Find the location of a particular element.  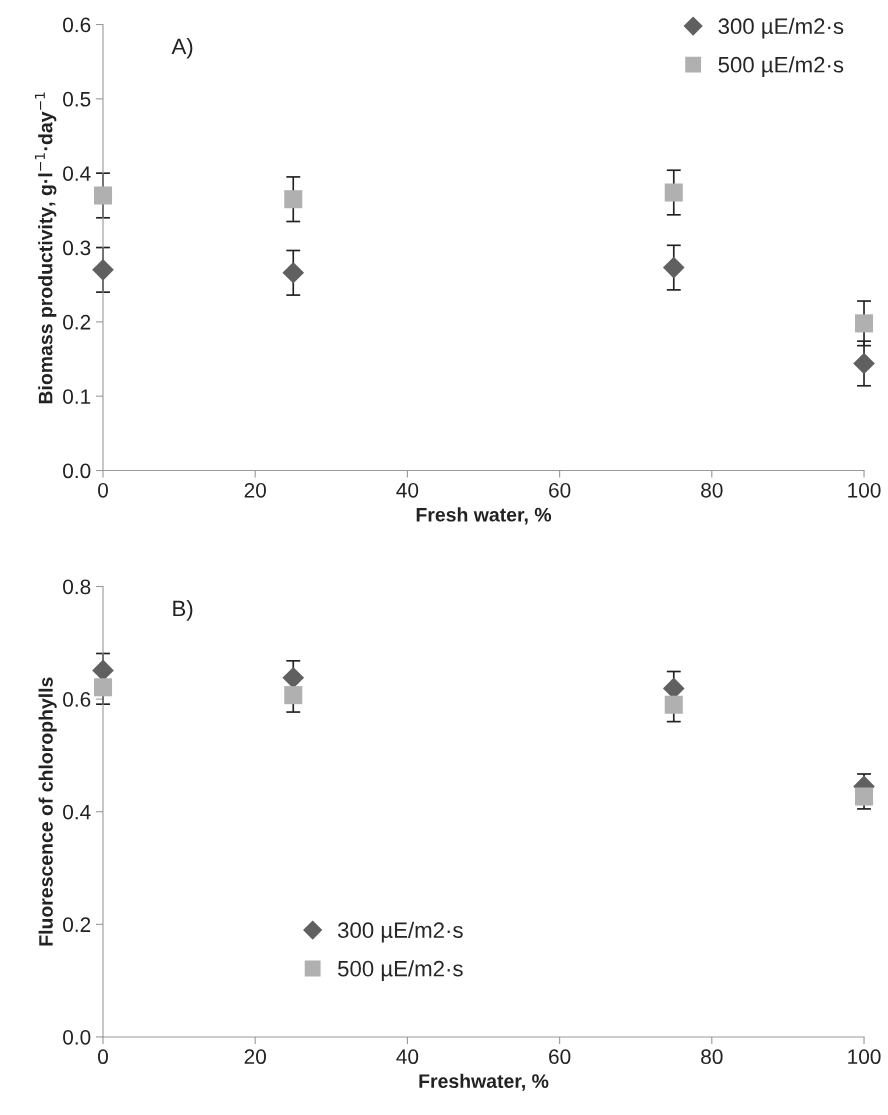

y-axis-title: Biomass productivity, g·l$^{−1}$·day$^{−1}$ is located at coordinates (45, 248).